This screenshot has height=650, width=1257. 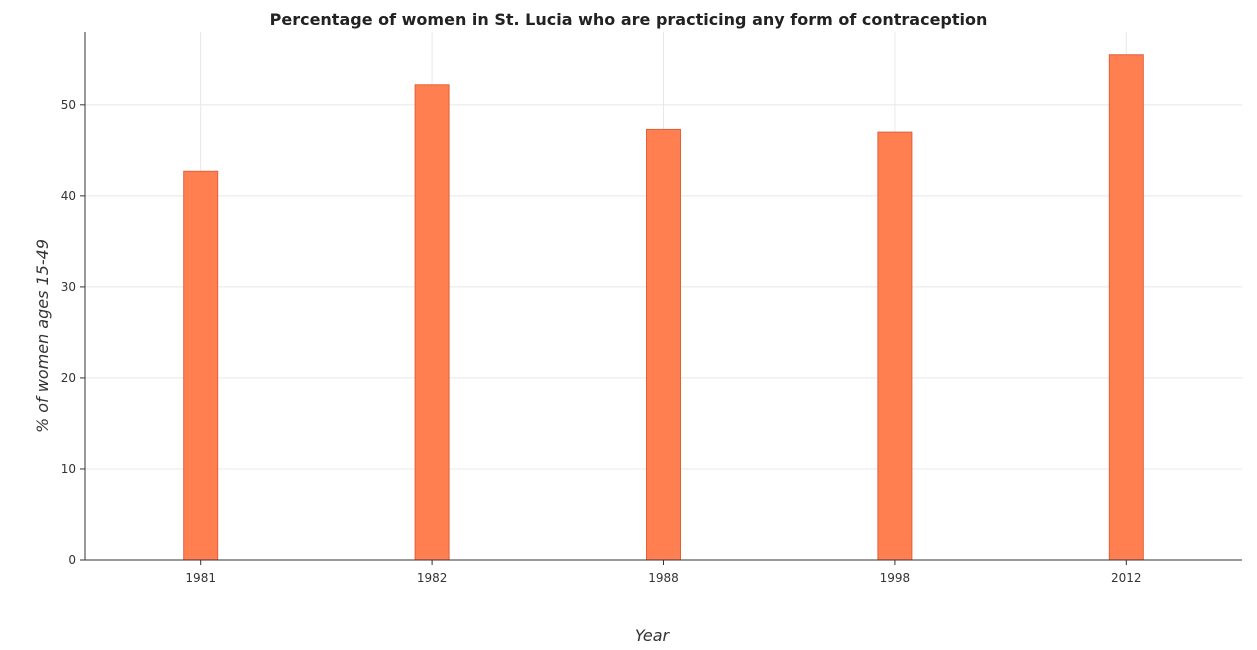 I want to click on y-tick-label: 40, so click(x=68, y=196).